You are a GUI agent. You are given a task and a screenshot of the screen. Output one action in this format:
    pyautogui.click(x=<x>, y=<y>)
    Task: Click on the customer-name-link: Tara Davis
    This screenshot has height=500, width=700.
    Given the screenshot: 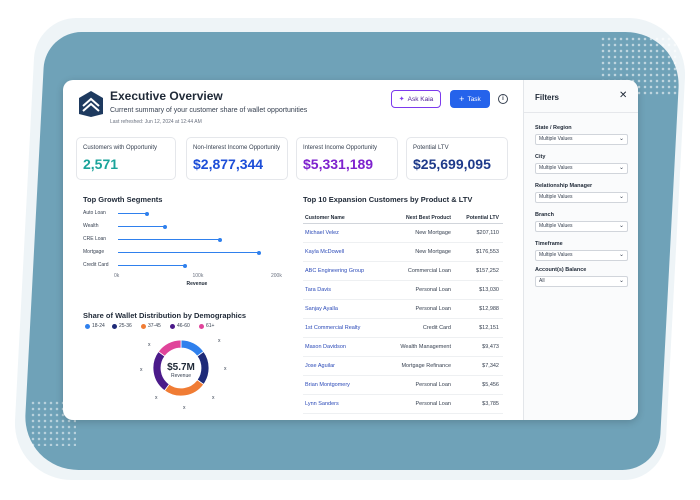 What is the action you would take?
    pyautogui.click(x=318, y=290)
    